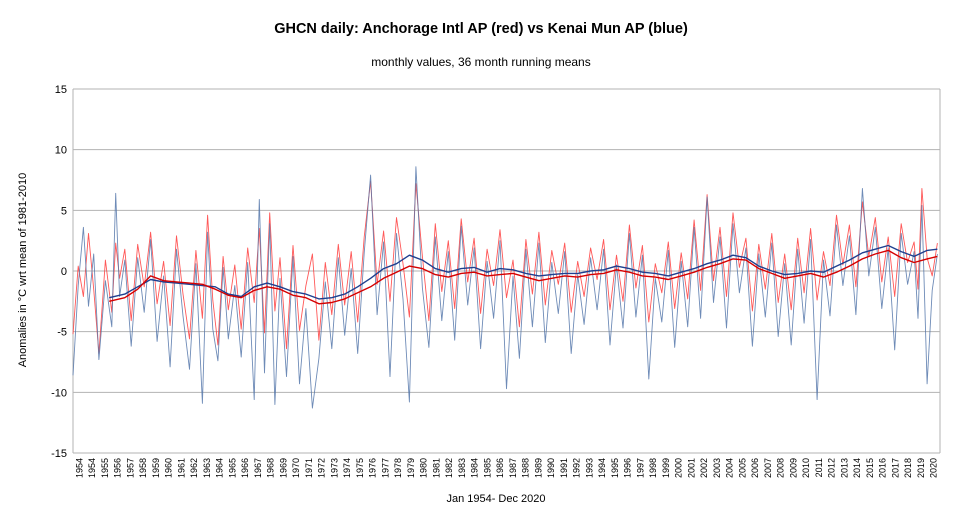 This screenshot has height=520, width=961. Describe the element at coordinates (59, 454) in the screenshot. I see `y-tick-label: -15` at that location.